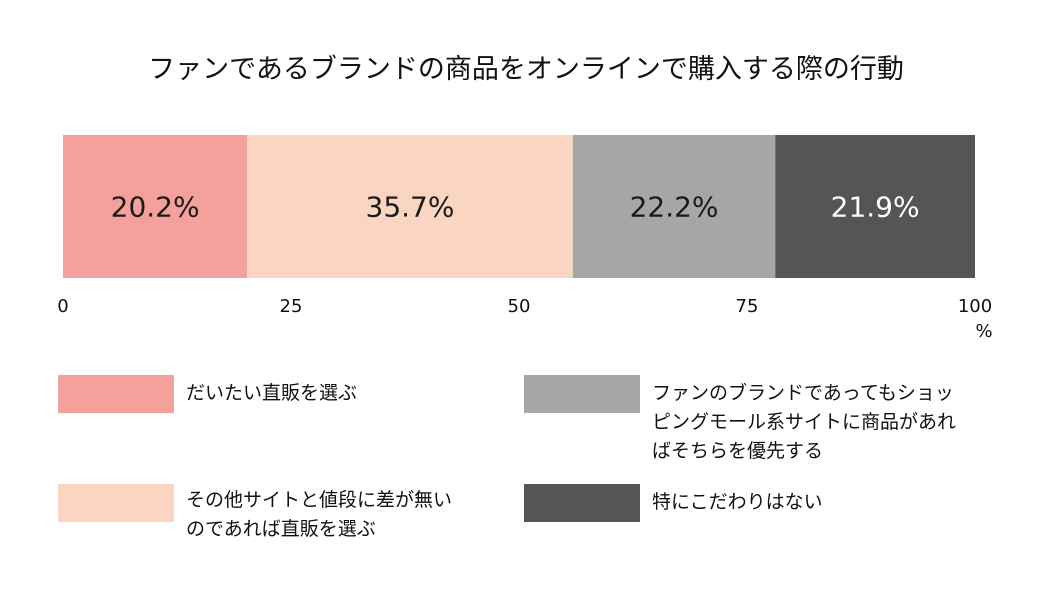  I want to click on x-tick-label: 100, so click(975, 306).